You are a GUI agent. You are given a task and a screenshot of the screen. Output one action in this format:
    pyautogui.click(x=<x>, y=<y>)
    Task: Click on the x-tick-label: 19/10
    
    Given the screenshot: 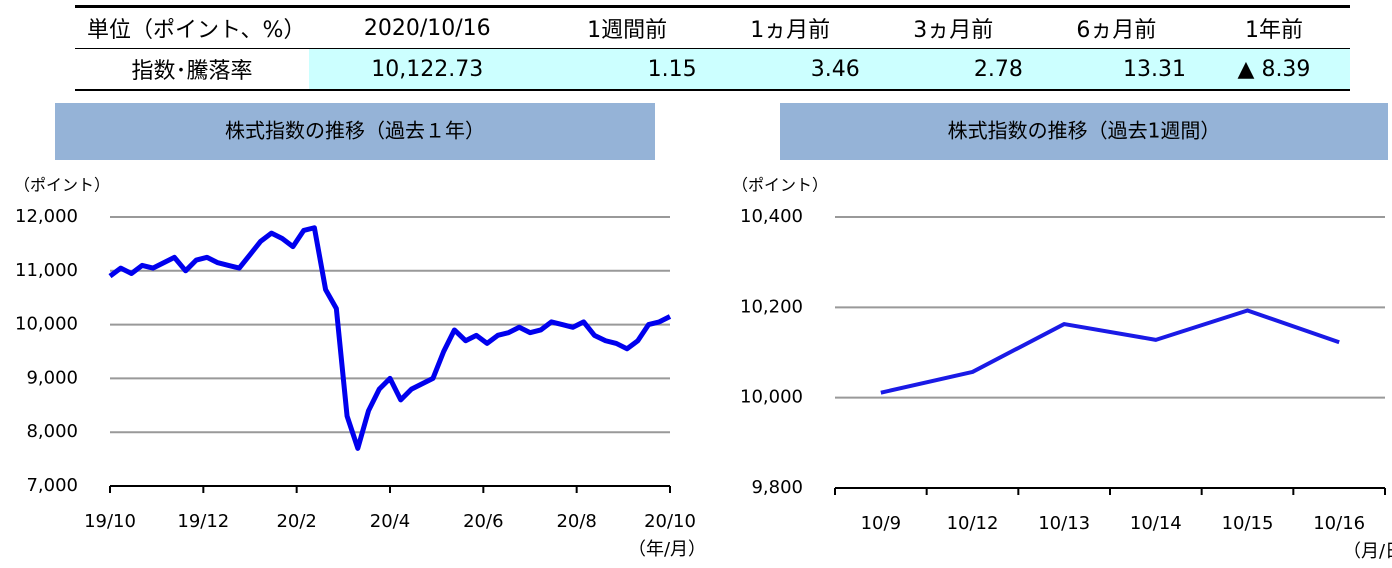 What is the action you would take?
    pyautogui.click(x=110, y=521)
    